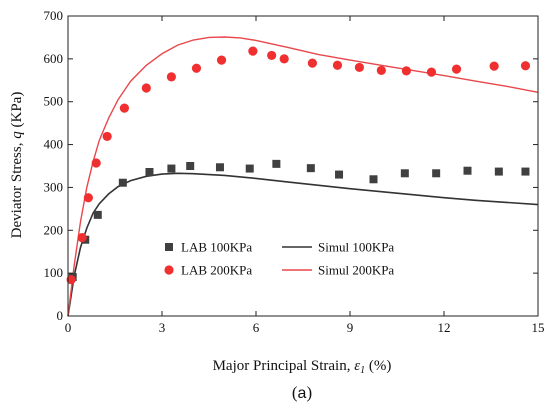  I want to click on x-tick-label: 0, so click(68, 327).